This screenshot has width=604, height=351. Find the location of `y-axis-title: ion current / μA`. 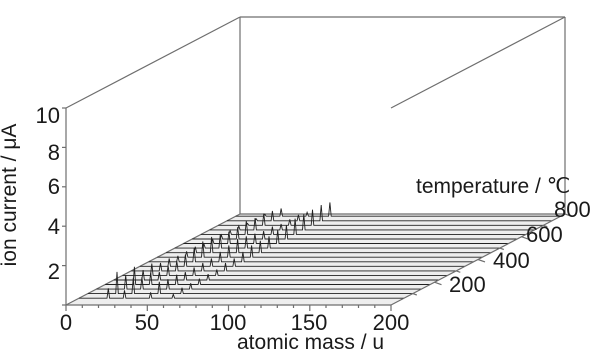

y-axis-title: ion current / μA is located at coordinates (10, 195).